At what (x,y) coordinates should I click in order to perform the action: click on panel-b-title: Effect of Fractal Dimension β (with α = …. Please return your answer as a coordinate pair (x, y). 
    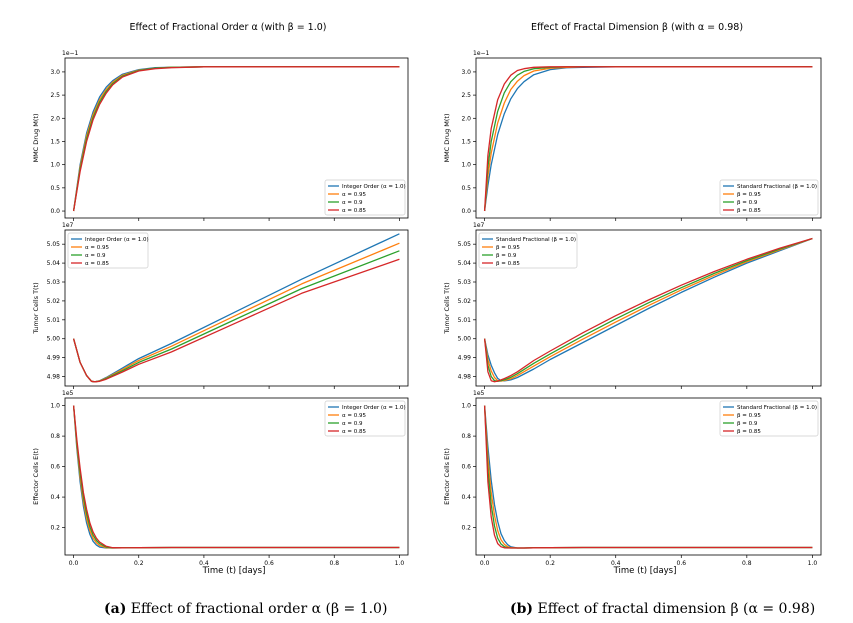
    Looking at the image, I should click on (637, 27).